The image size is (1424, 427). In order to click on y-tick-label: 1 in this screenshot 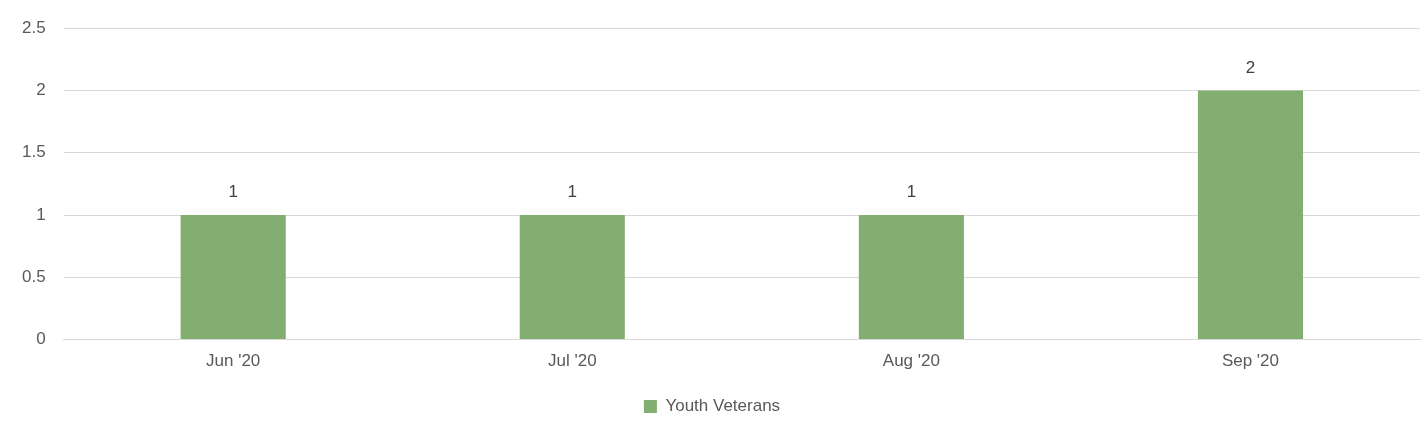, I will do `click(41, 214)`.